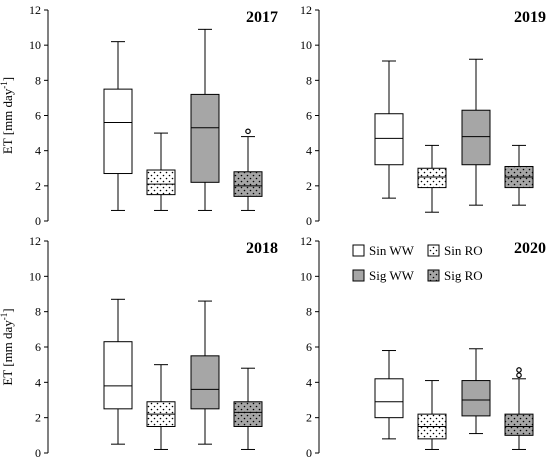 Image resolution: width=550 pixels, height=462 pixels. I want to click on panel-title: 2019, so click(530, 17).